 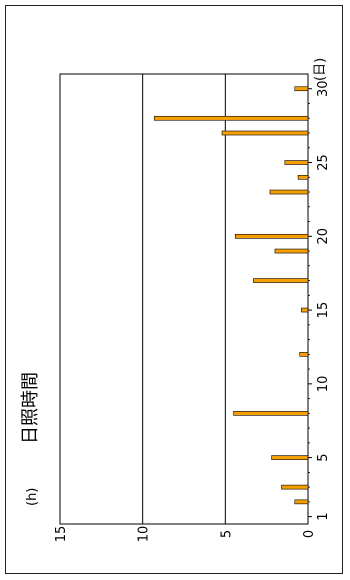 I want to click on y-tick-label: 15, so click(x=61, y=534).